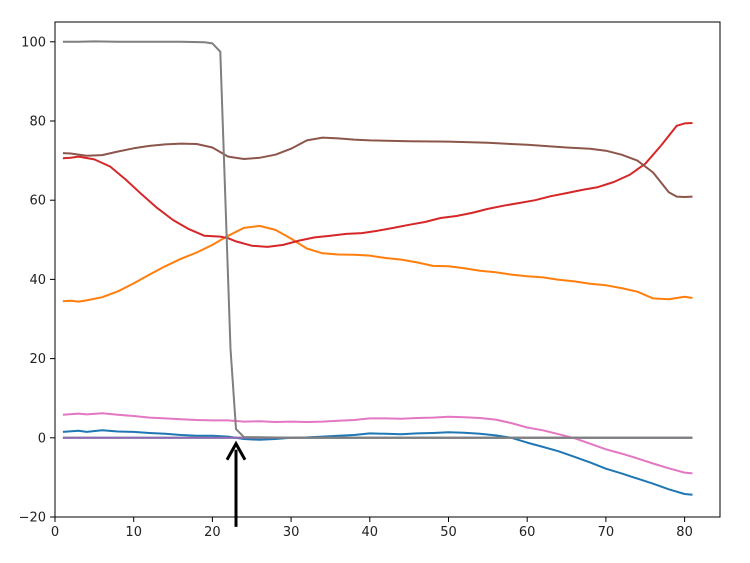  What do you see at coordinates (448, 532) in the screenshot?
I see `x-tick-label-50: 50` at bounding box center [448, 532].